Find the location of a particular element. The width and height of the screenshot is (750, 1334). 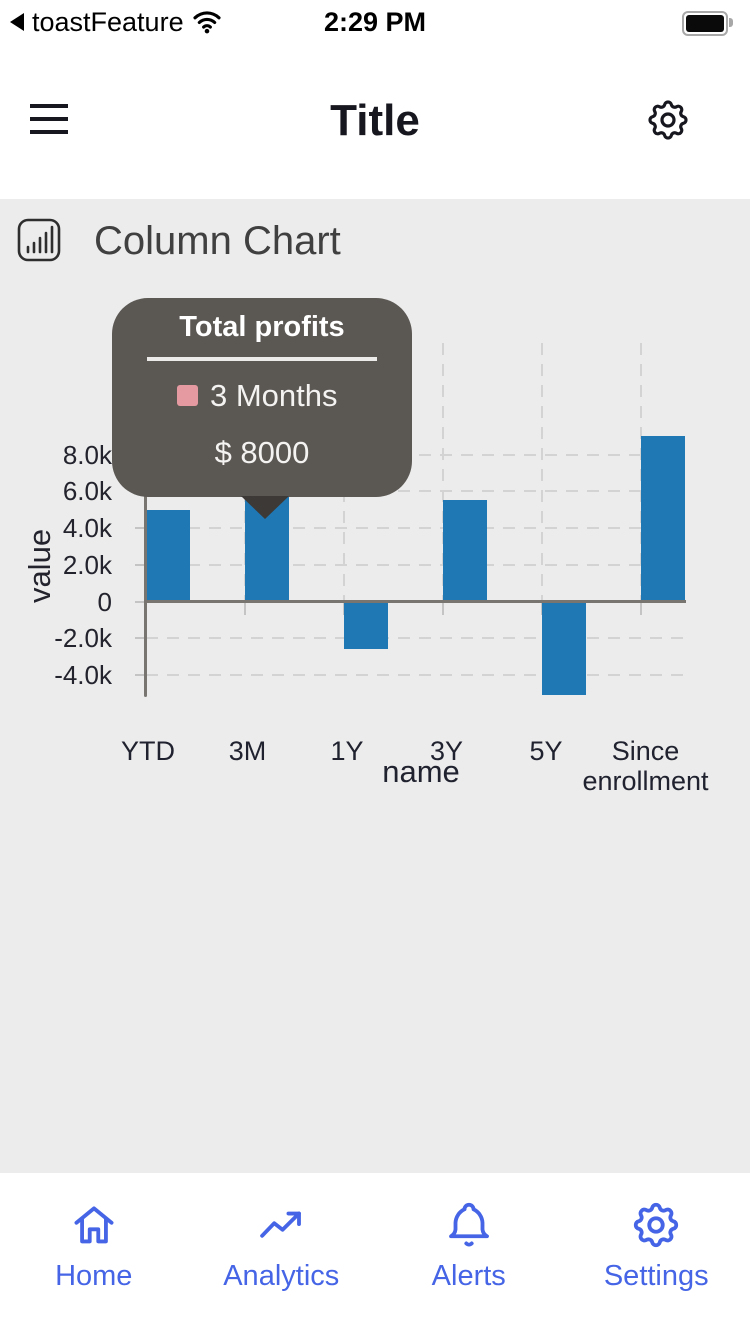

status-bar: toastFeature 2:29 PM is located at coordinates (375, 22).